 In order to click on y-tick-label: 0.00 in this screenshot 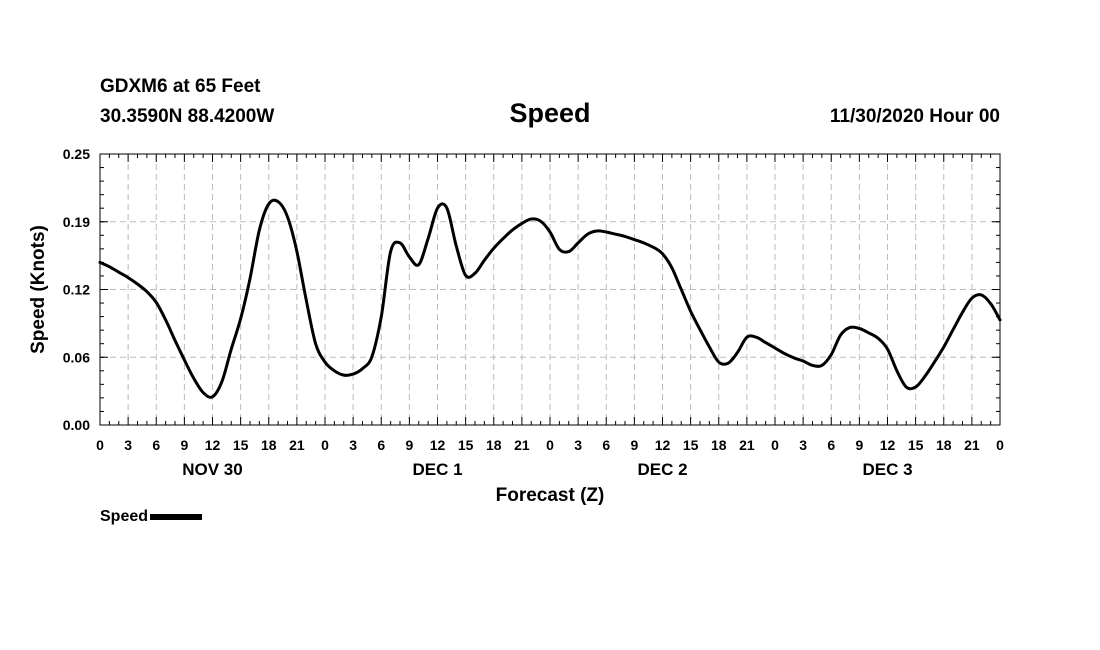, I will do `click(76, 425)`.